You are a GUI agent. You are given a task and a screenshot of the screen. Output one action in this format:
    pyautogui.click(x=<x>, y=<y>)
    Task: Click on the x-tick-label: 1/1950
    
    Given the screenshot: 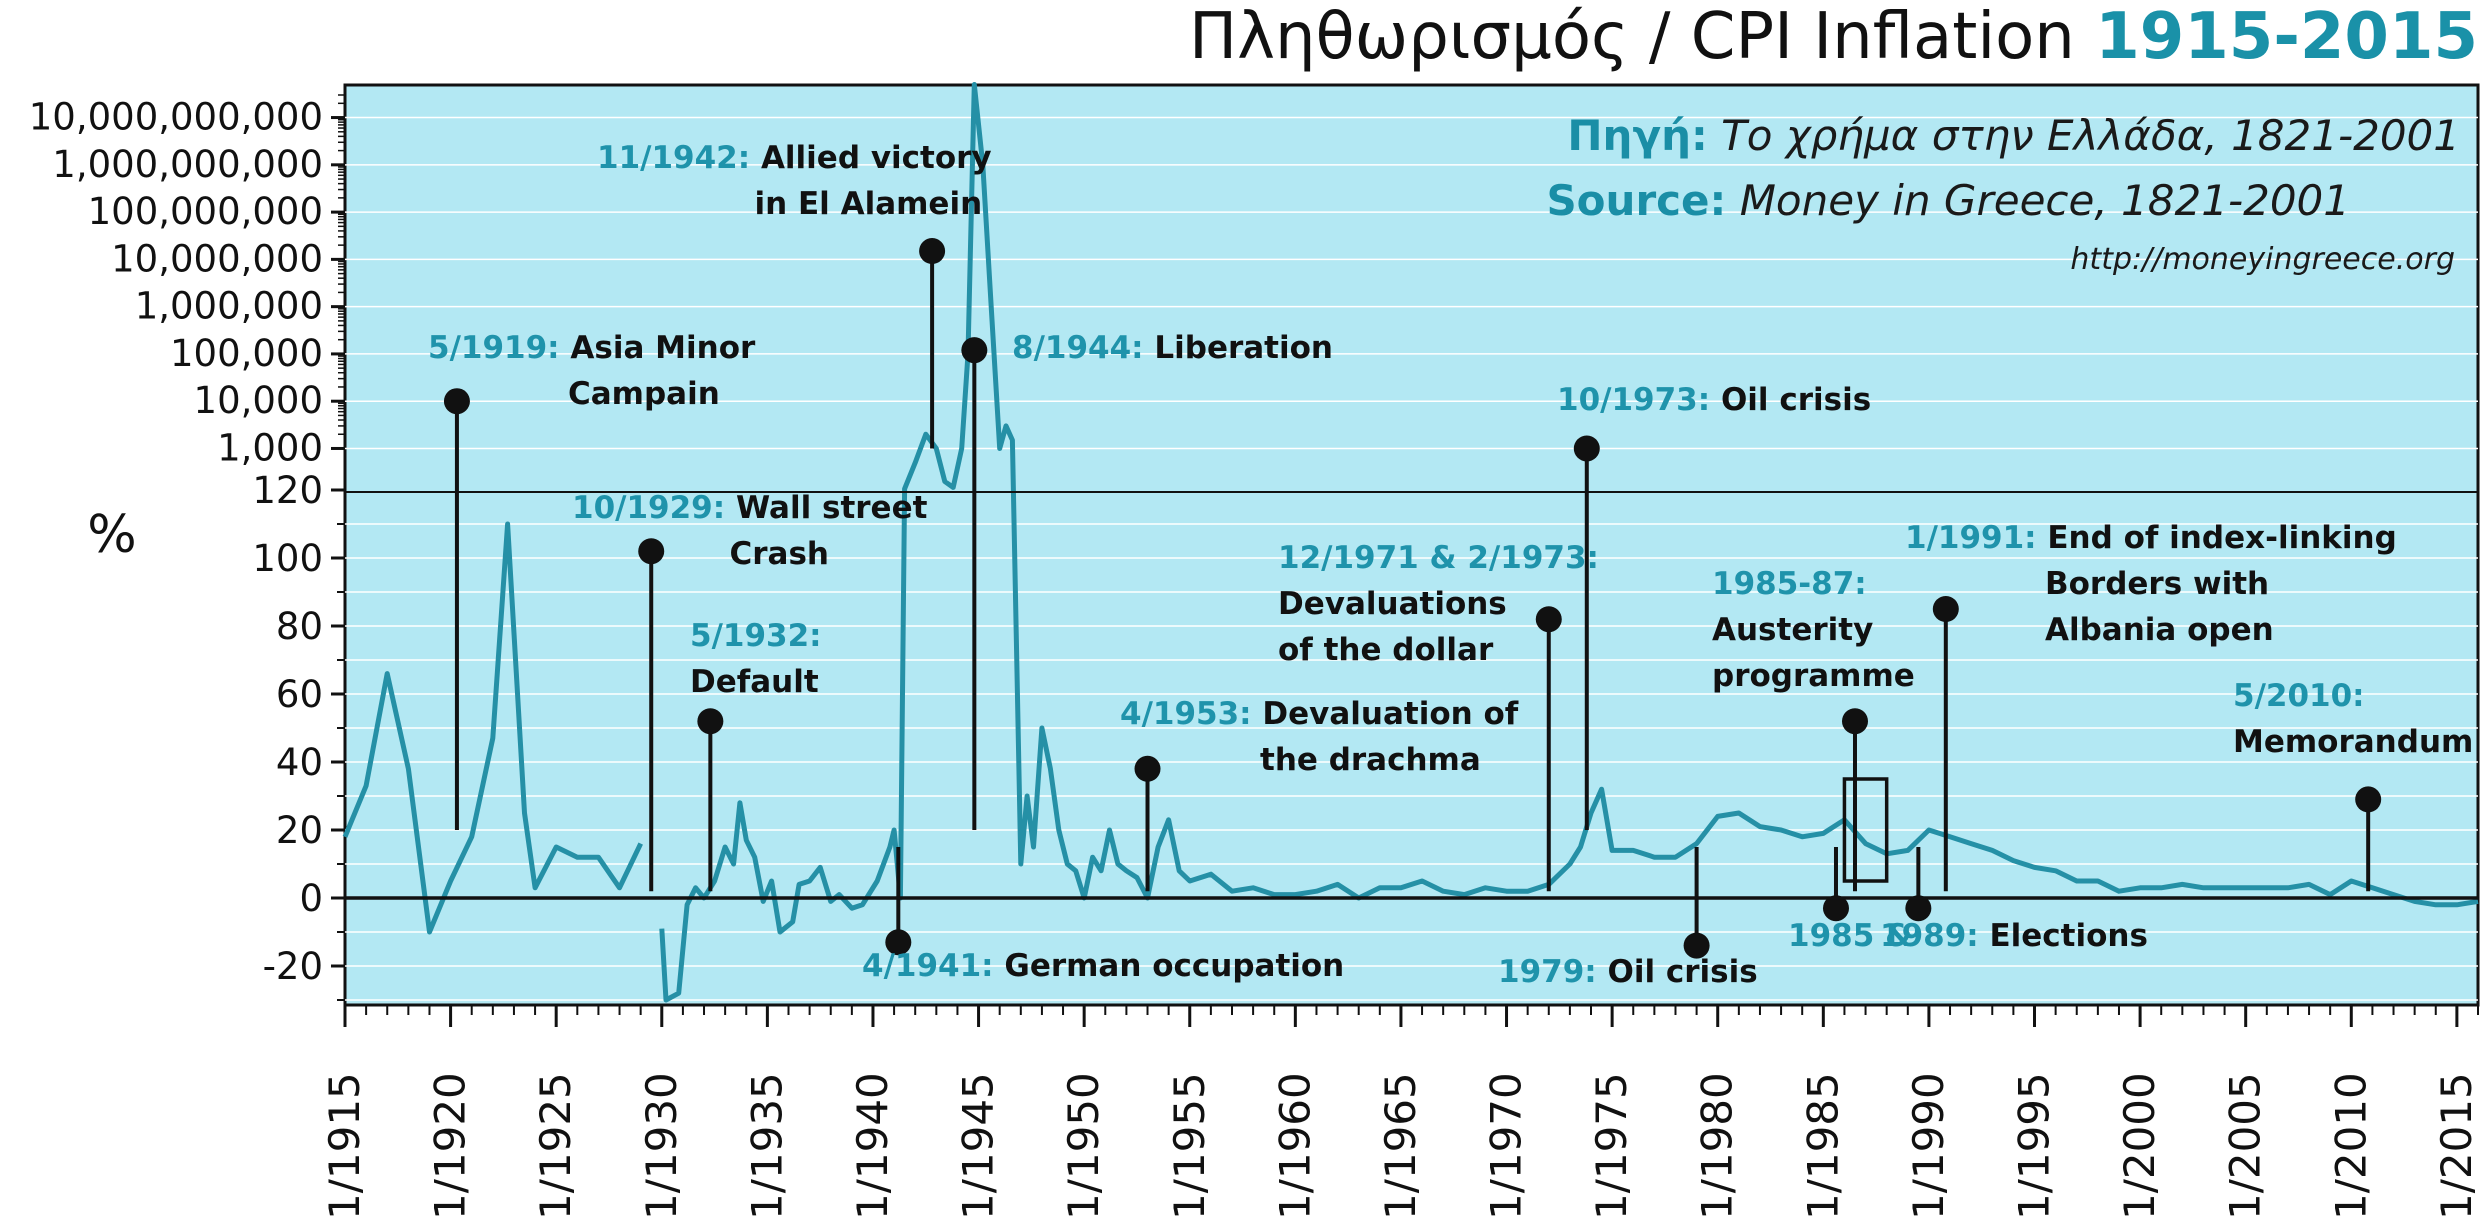 What is the action you would take?
    pyautogui.click(x=1083, y=1146)
    